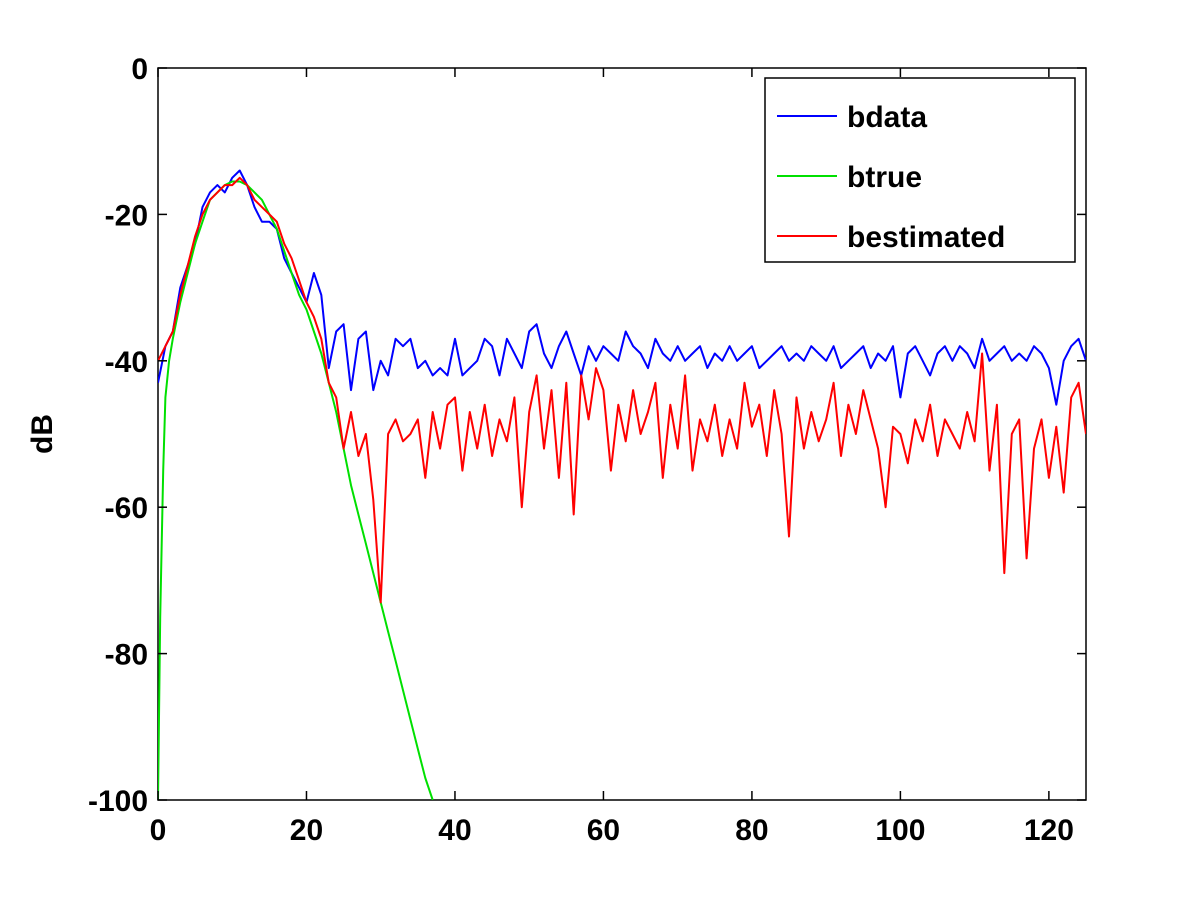 The image size is (1200, 900). What do you see at coordinates (1049, 830) in the screenshot?
I see `x-tick-label: 120` at bounding box center [1049, 830].